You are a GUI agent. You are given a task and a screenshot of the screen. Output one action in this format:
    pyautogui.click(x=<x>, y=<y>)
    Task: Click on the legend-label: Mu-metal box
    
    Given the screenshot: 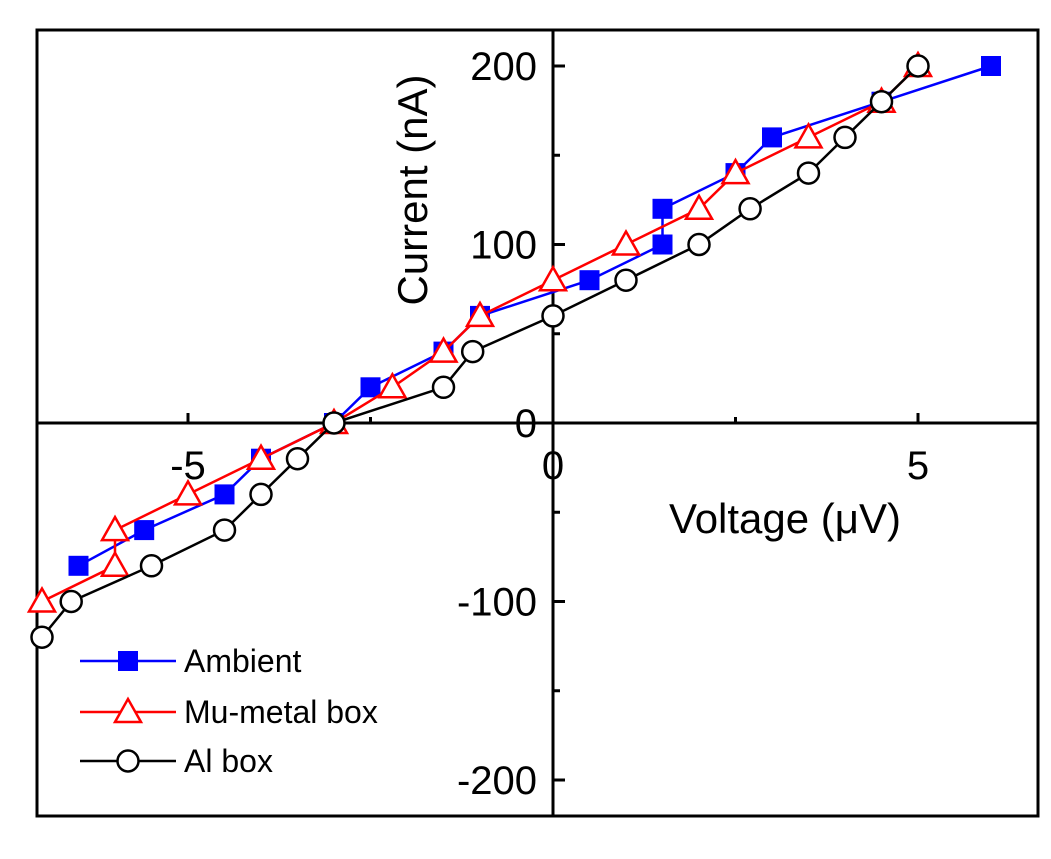 What is the action you would take?
    pyautogui.click(x=281, y=712)
    